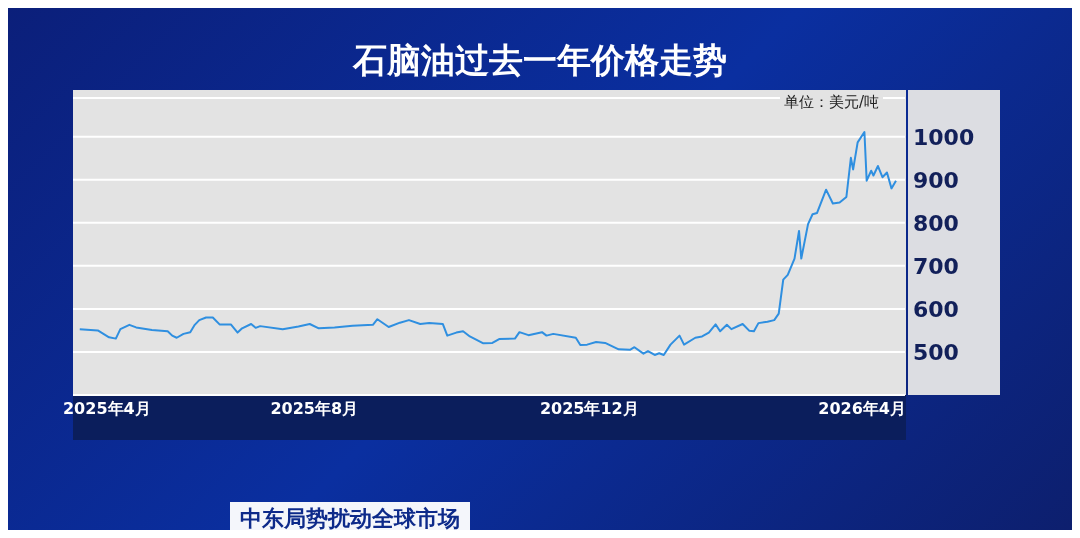 The width and height of the screenshot is (1080, 538). What do you see at coordinates (936, 223) in the screenshot?
I see `y-tick-label: 800` at bounding box center [936, 223].